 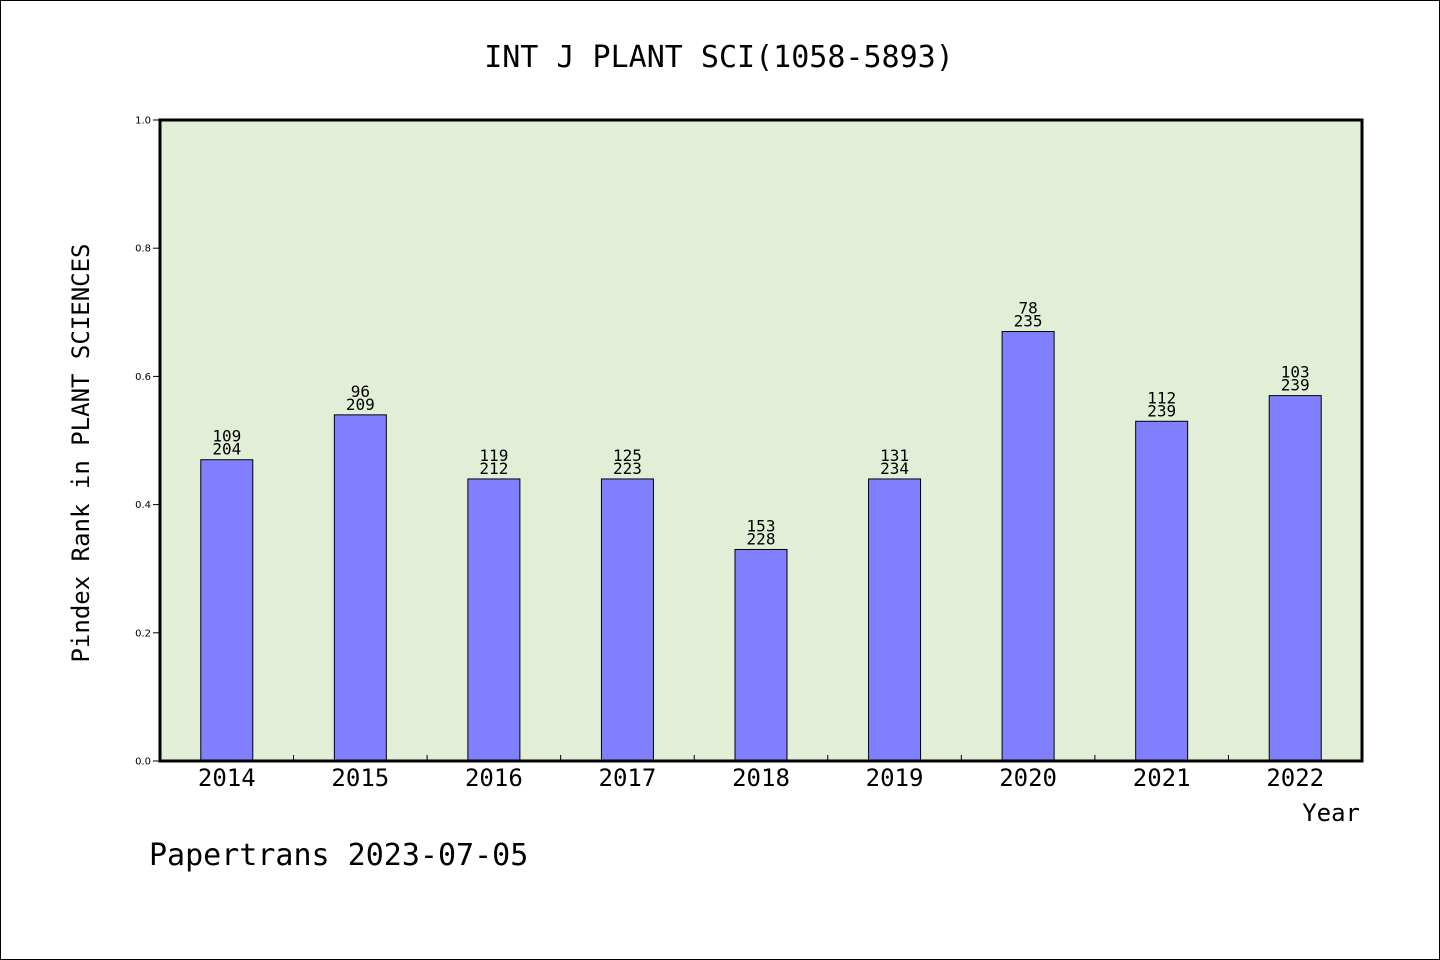 I want to click on bar-total-label: 235, so click(x=1028, y=321).